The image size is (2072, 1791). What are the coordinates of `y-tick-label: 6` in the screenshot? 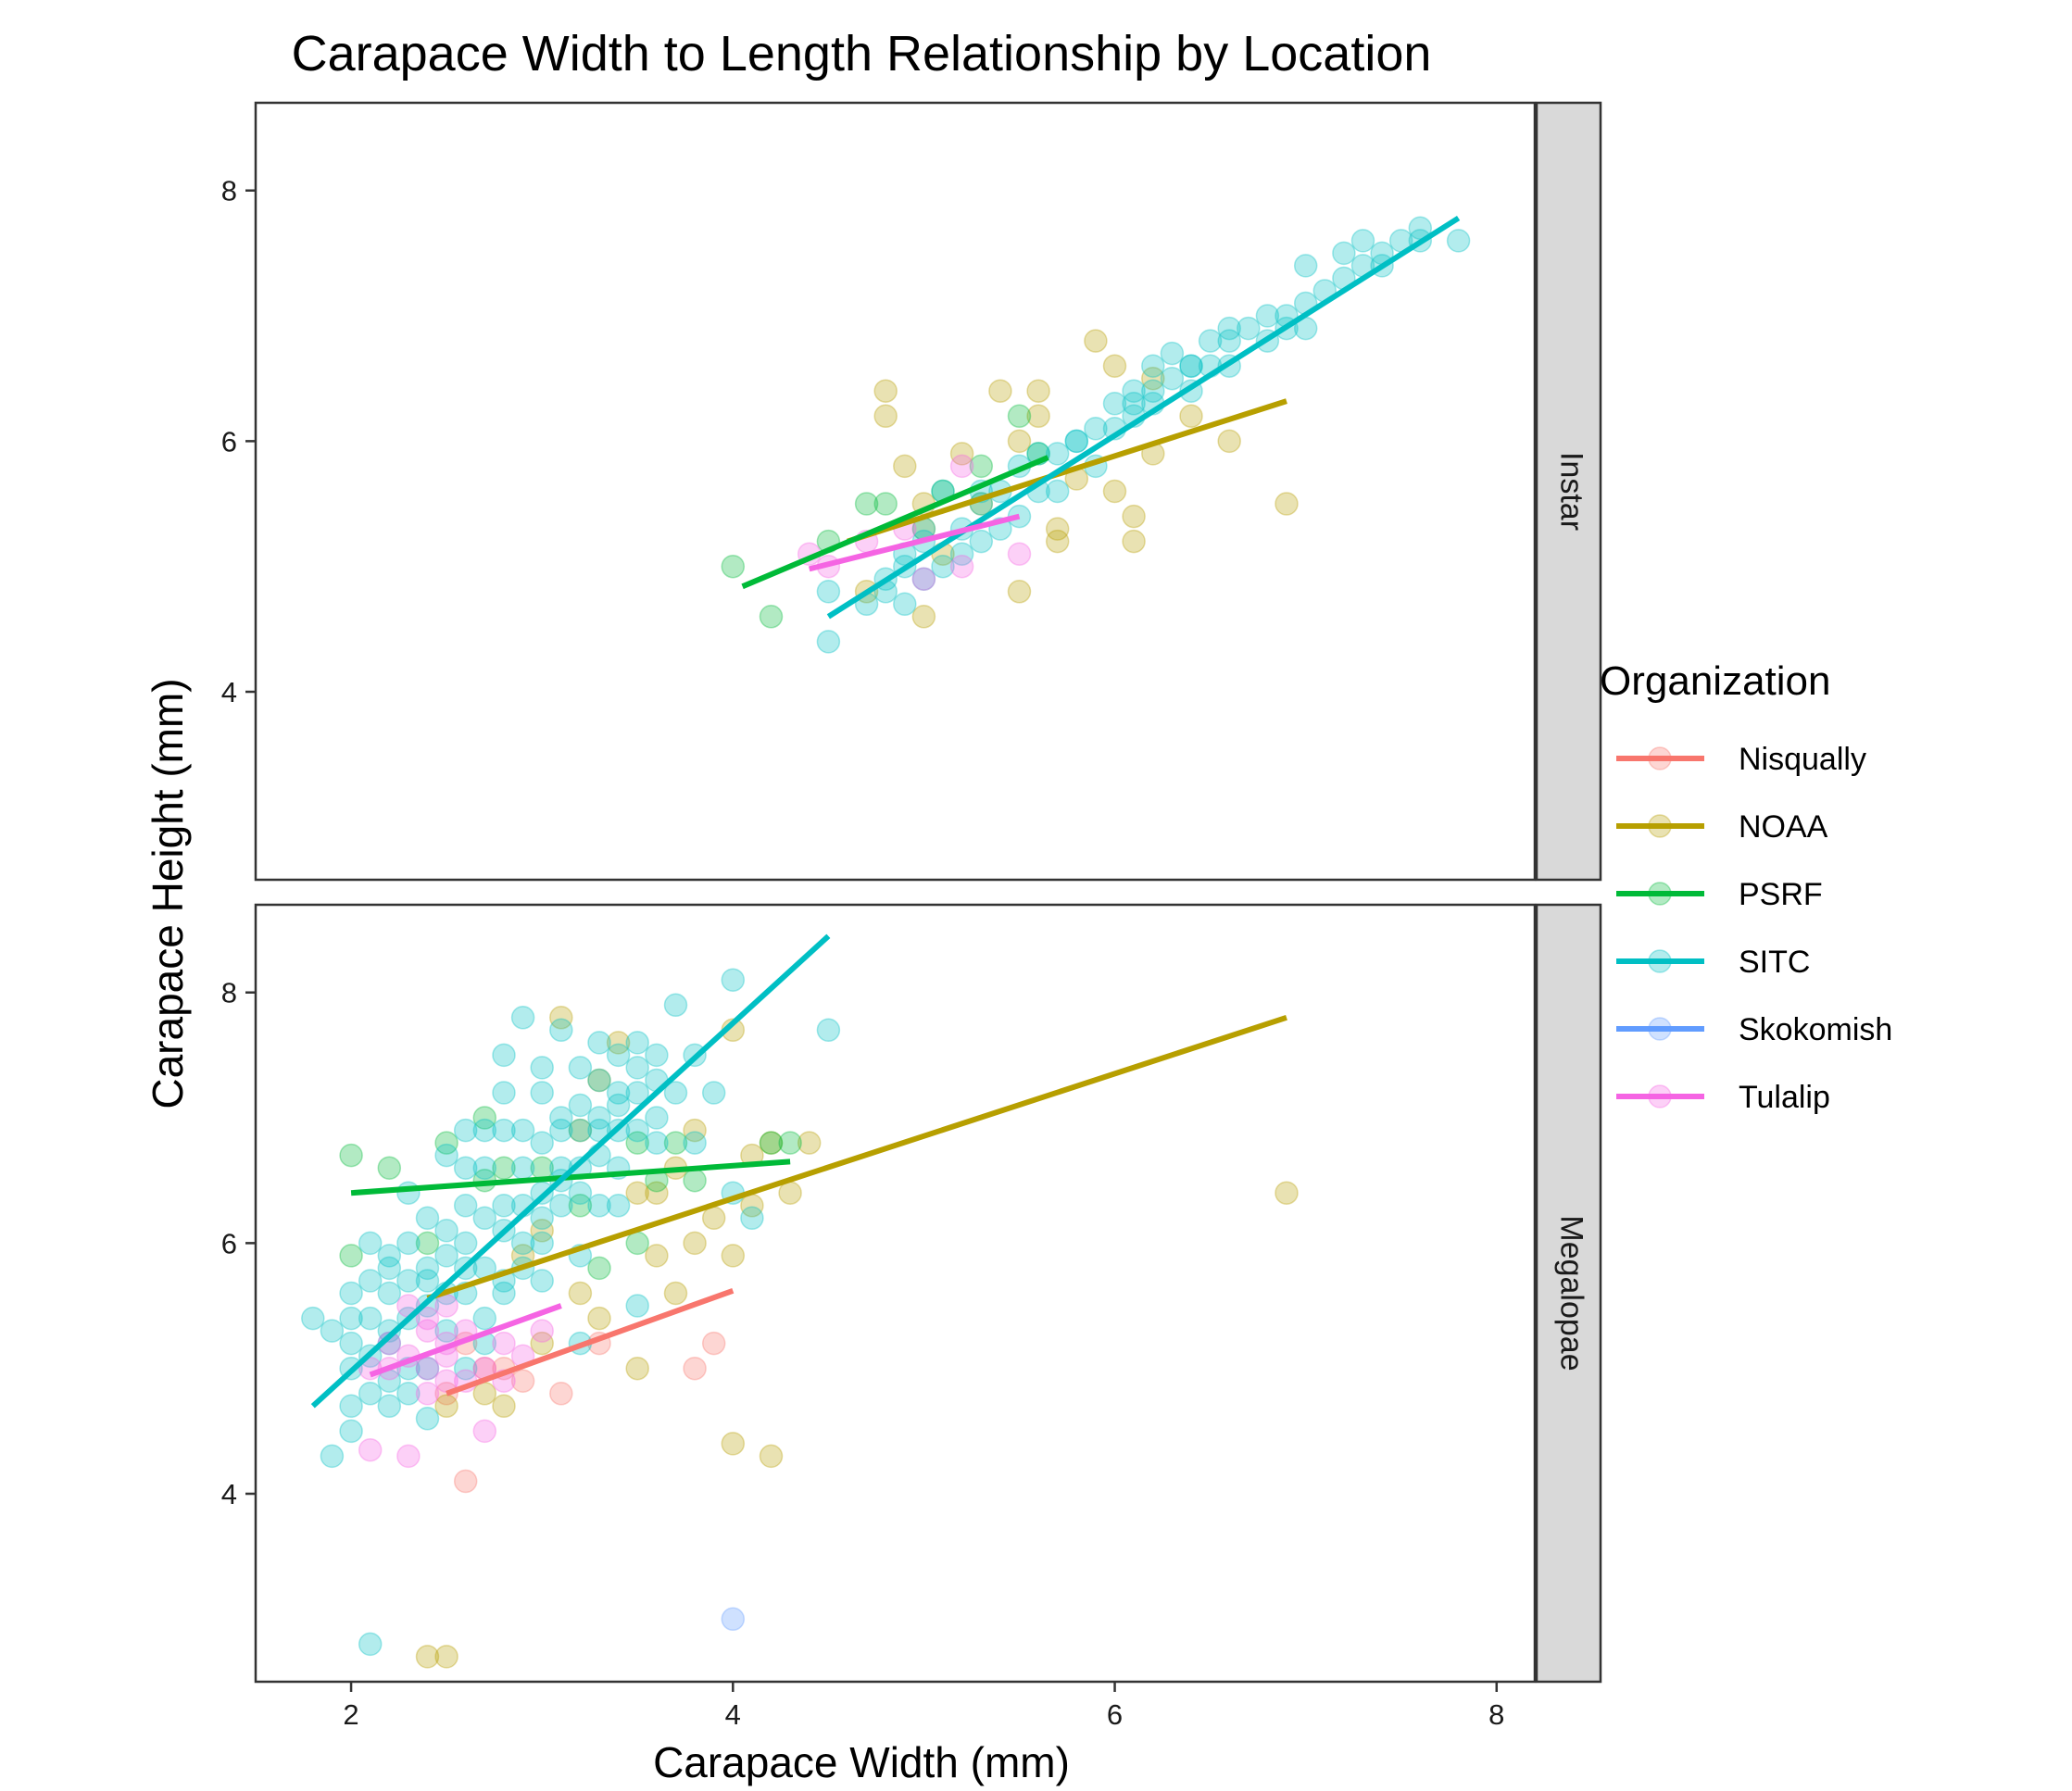 It's located at (229, 441).